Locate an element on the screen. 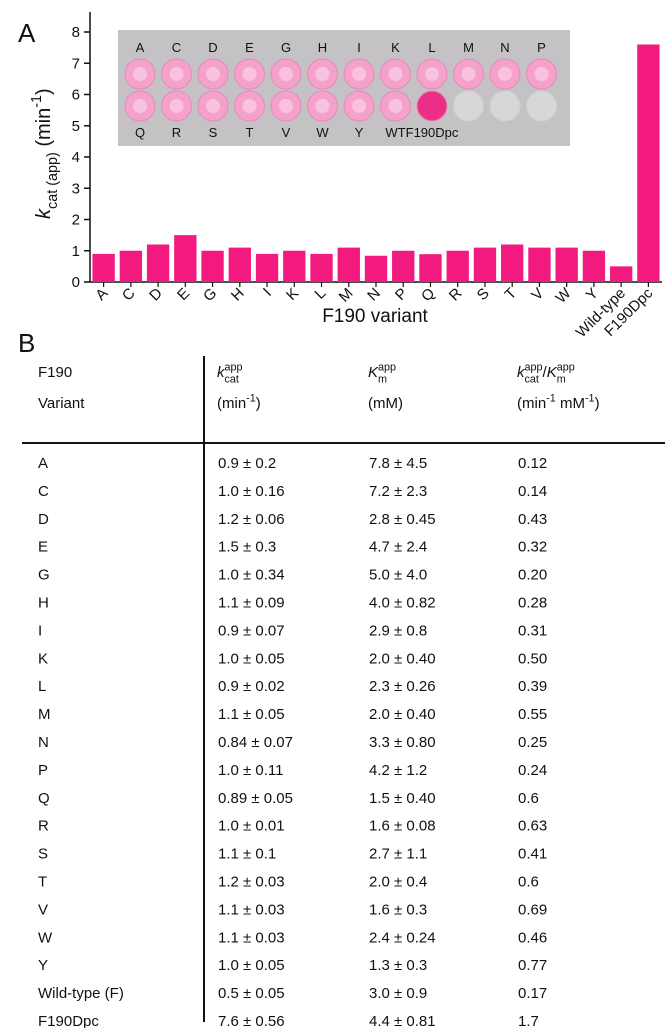 The height and width of the screenshot is (1028, 669). well-label: N is located at coordinates (504, 47).